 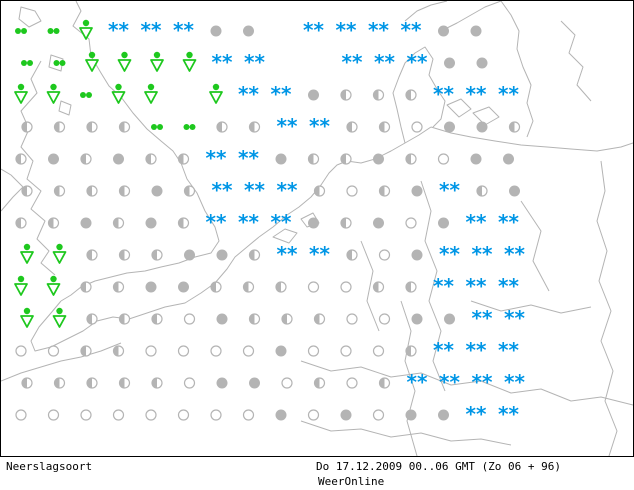 What do you see at coordinates (439, 466) in the screenshot?
I see `timestamp-label: Do 17.12.2009 00..06 GMT (Zo 06 + 96)` at bounding box center [439, 466].